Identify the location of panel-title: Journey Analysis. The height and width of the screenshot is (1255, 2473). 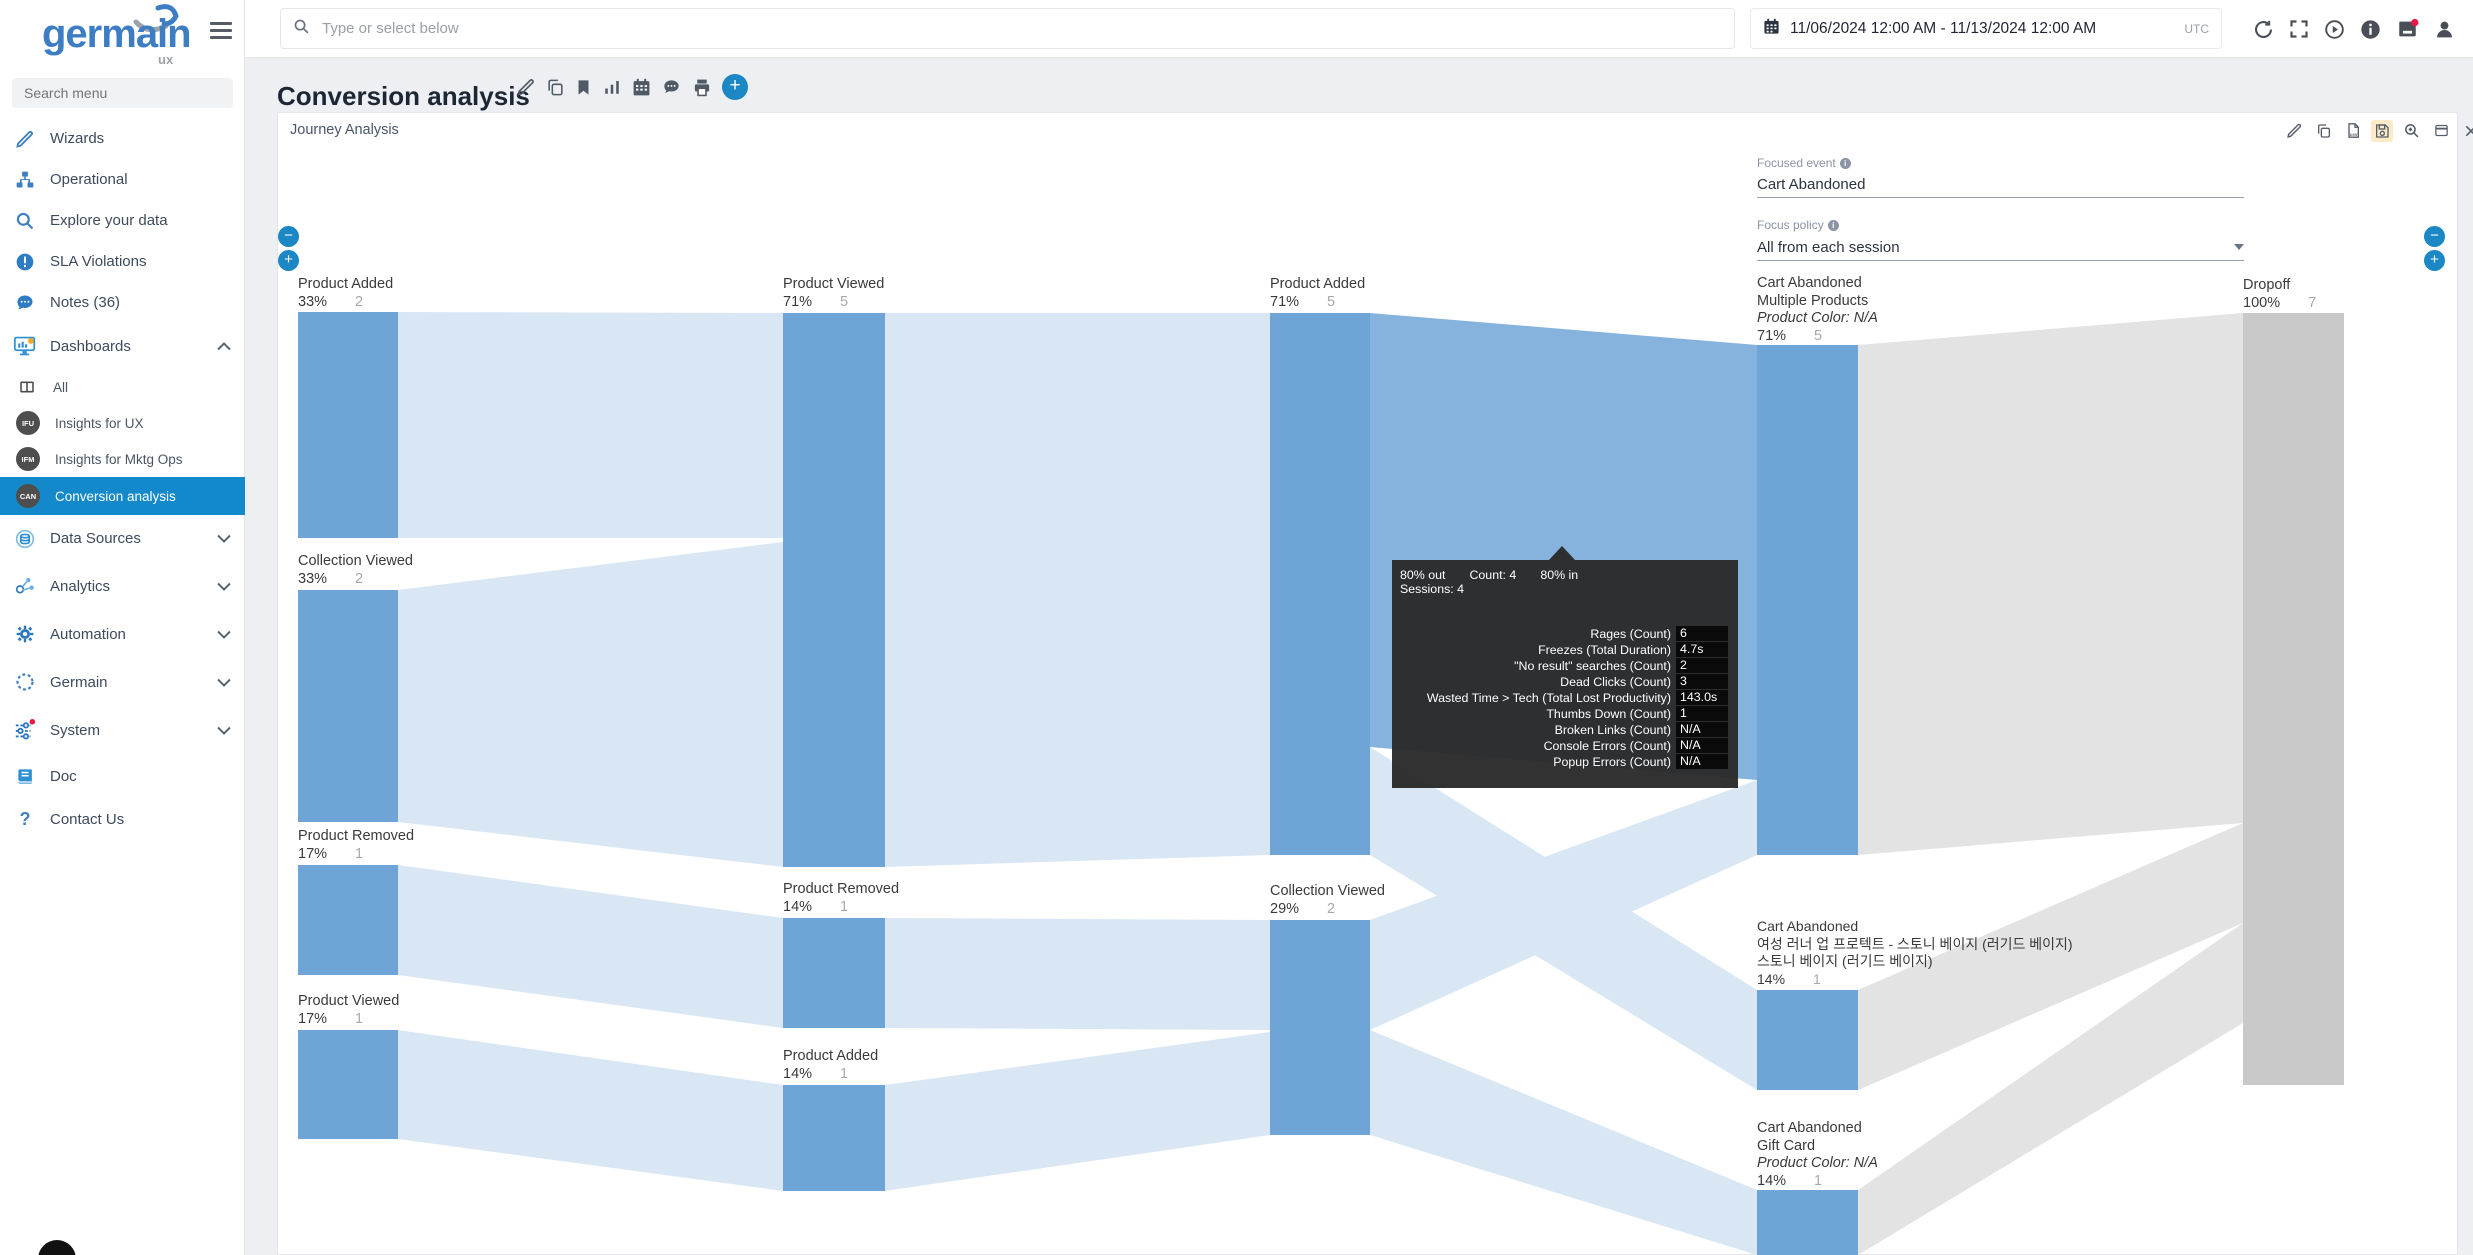
(344, 130).